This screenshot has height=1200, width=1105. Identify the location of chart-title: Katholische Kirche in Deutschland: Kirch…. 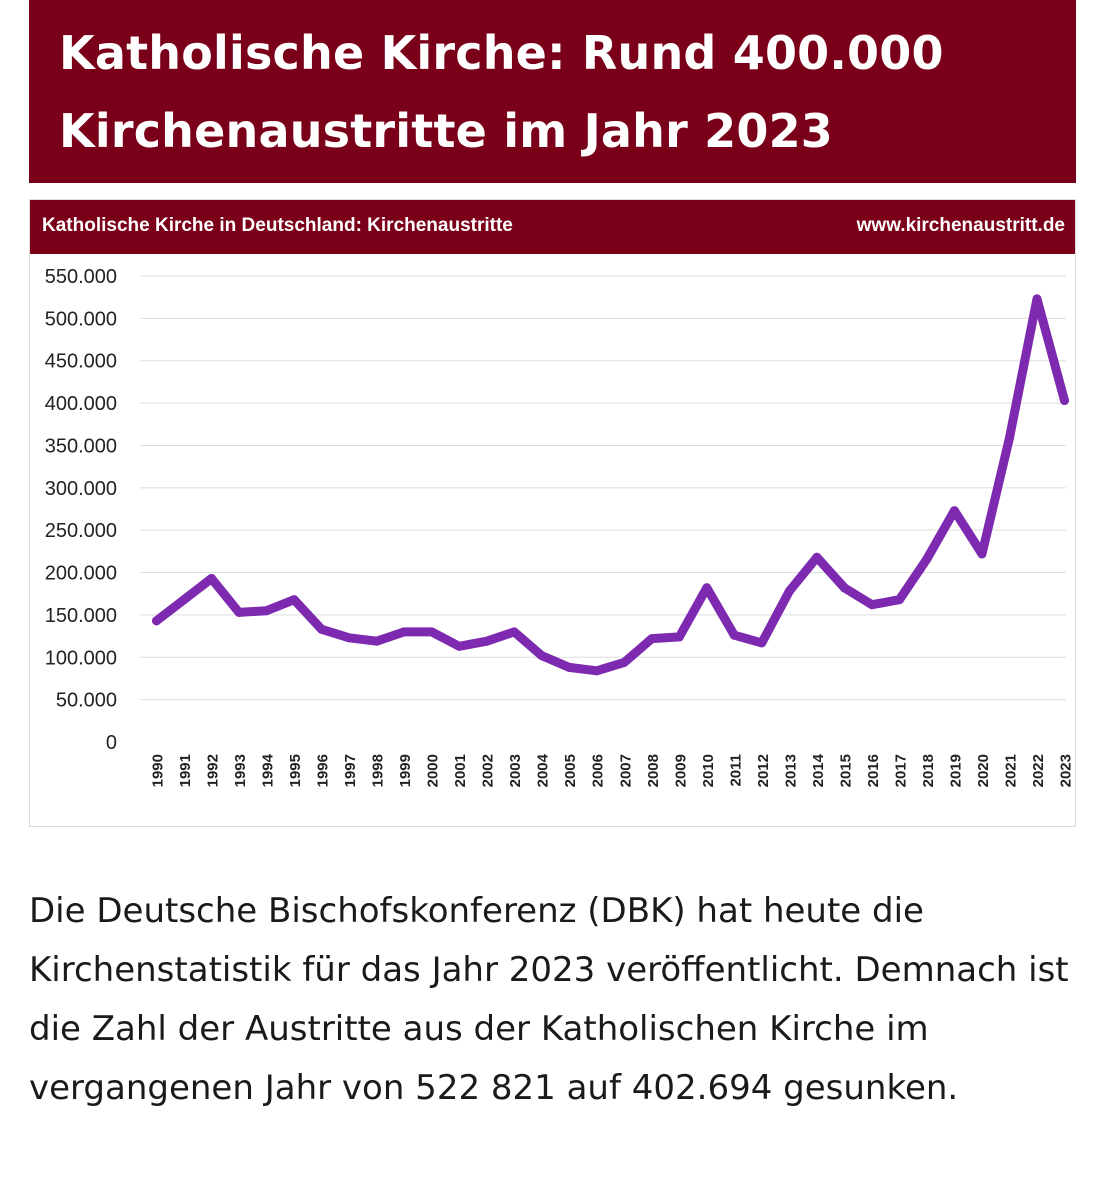
(277, 225).